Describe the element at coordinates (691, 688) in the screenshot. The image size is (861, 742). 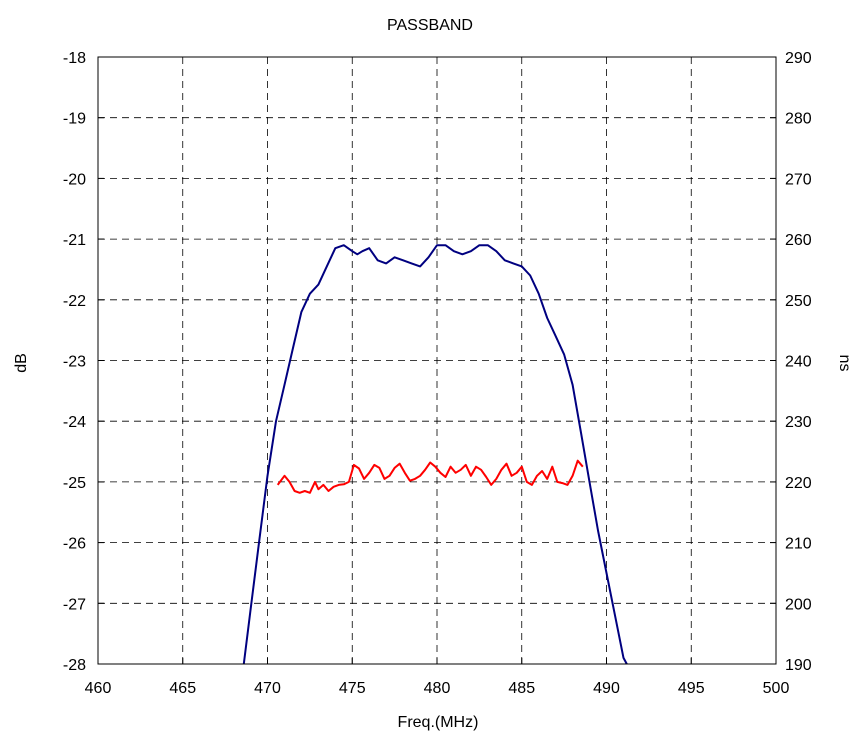
I see `x-tick-label: 495` at that location.